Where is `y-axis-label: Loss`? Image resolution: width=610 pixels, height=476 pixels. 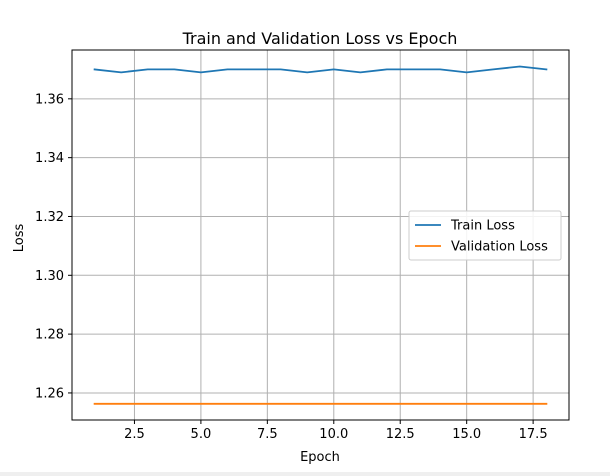
y-axis-label: Loss is located at coordinates (19, 238).